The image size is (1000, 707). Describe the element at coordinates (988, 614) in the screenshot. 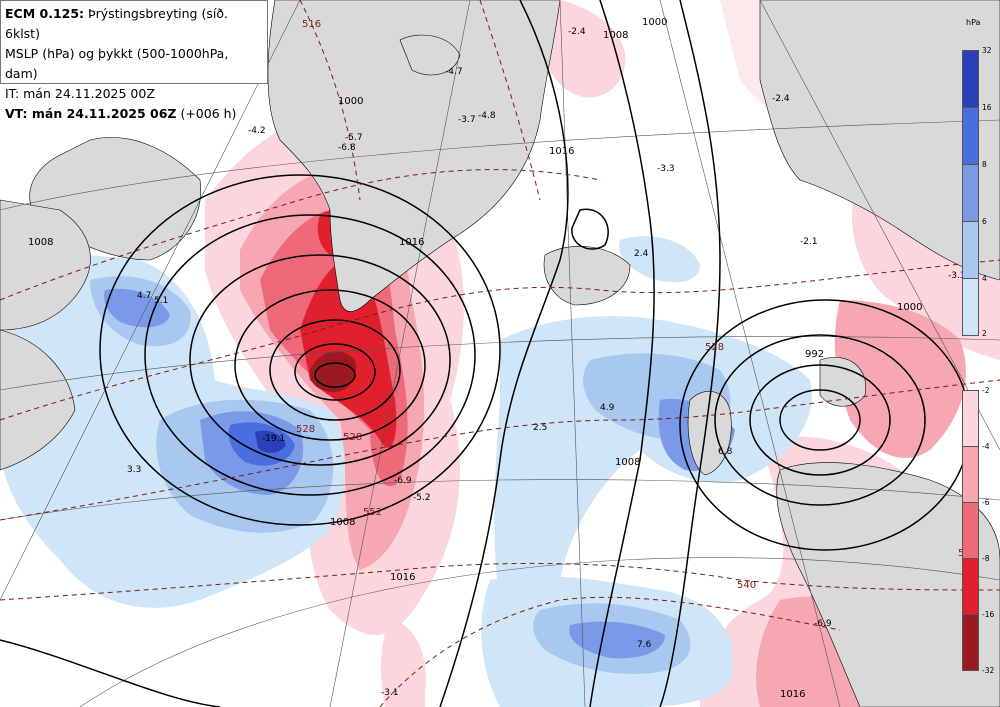

I see `colorbar-tick: -16` at that location.